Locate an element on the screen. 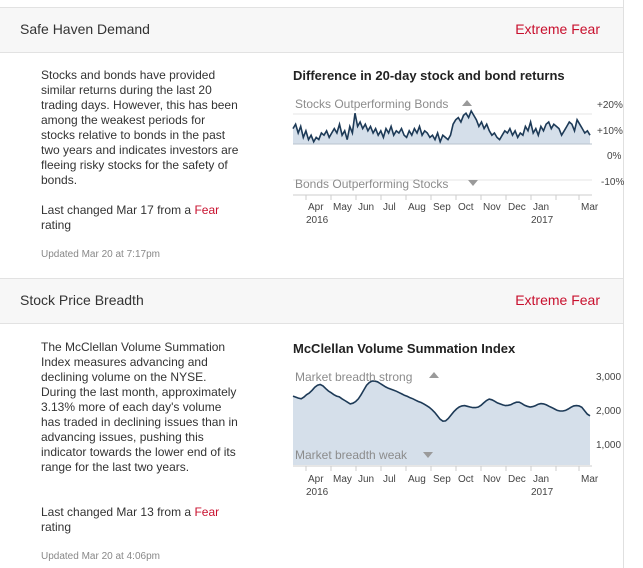 The height and width of the screenshot is (568, 643). page-right-border is located at coordinates (623, 284).